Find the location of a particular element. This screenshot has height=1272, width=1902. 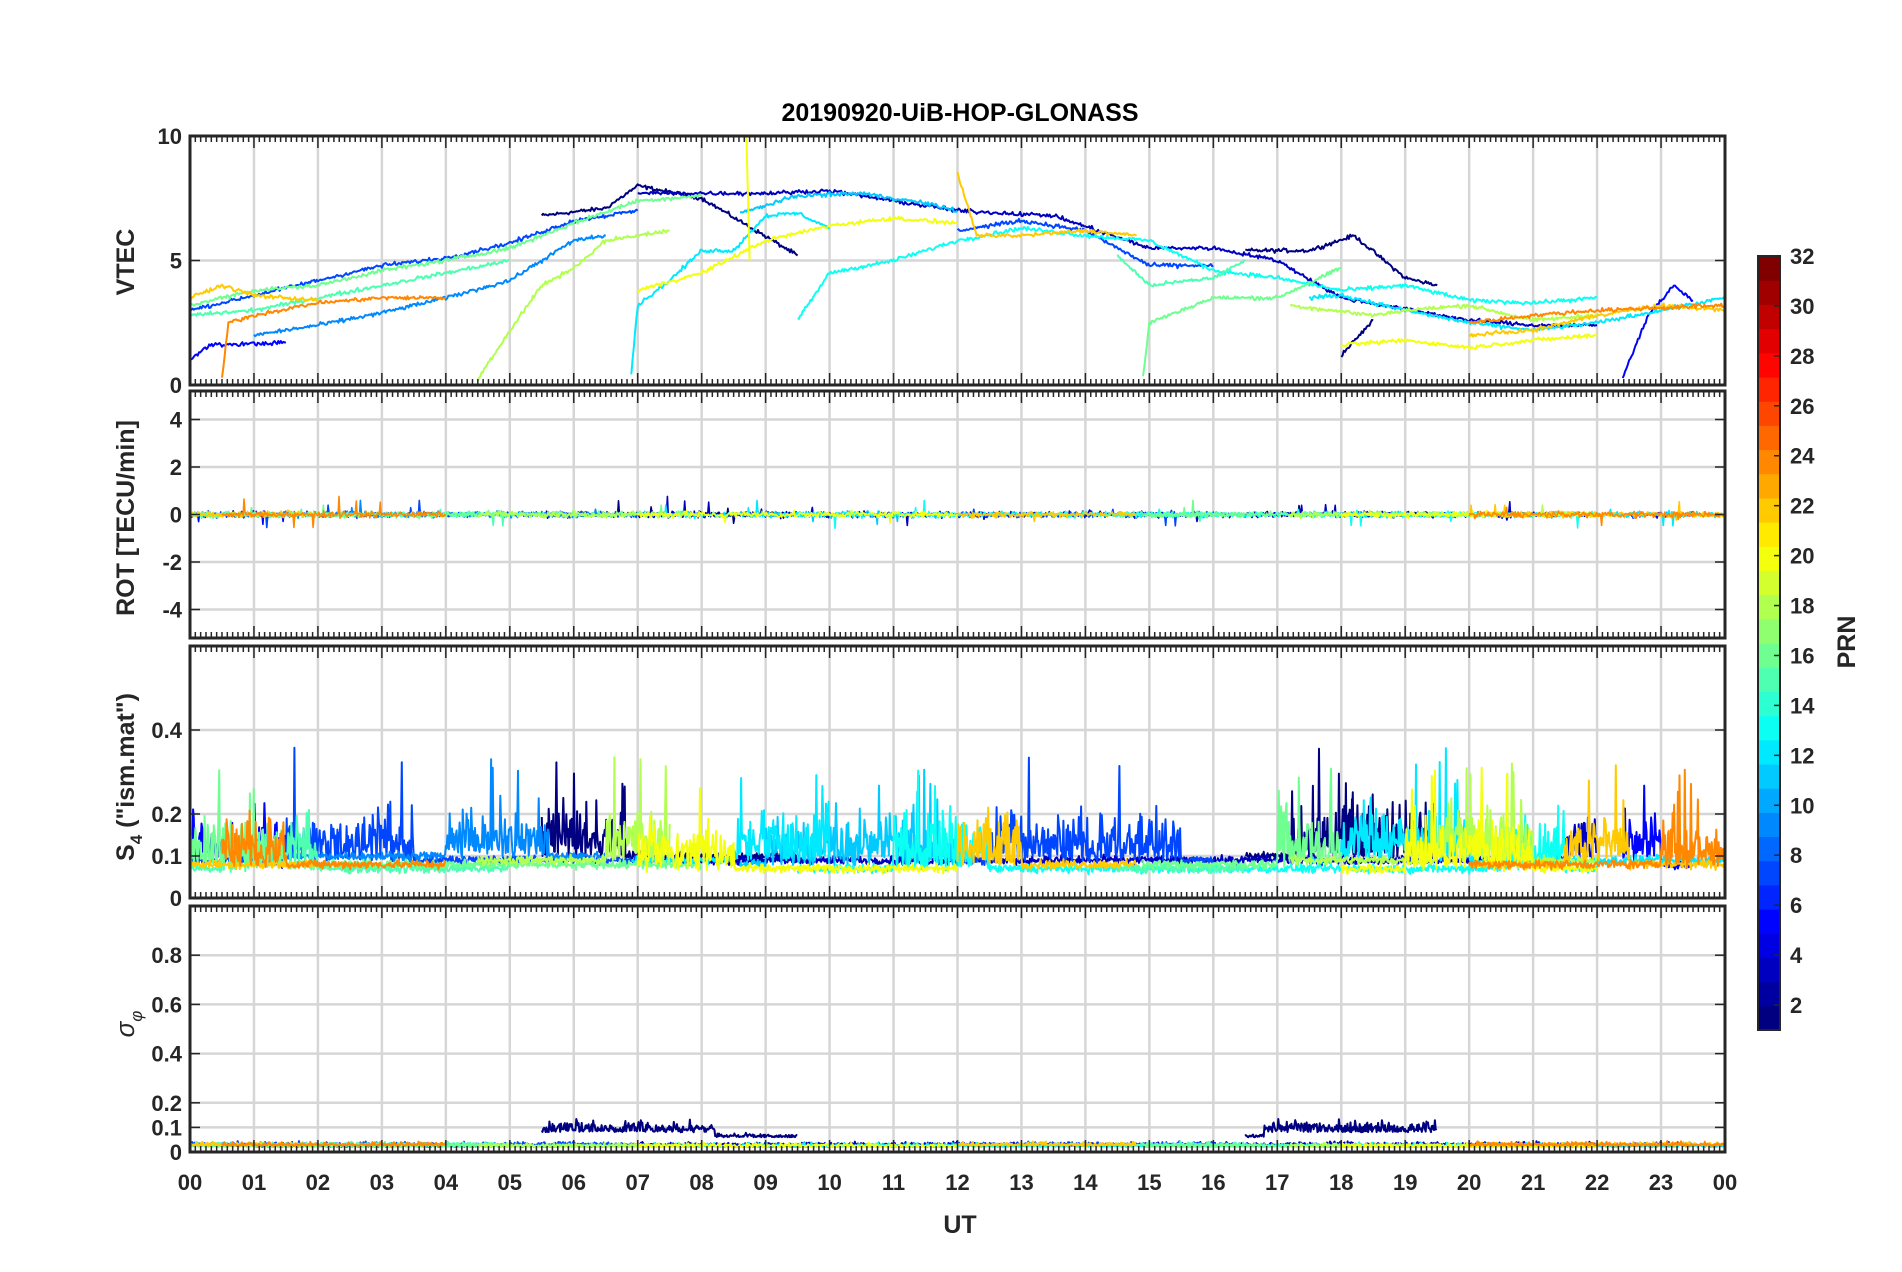

x-tick-label: 11 is located at coordinates (893, 1182).